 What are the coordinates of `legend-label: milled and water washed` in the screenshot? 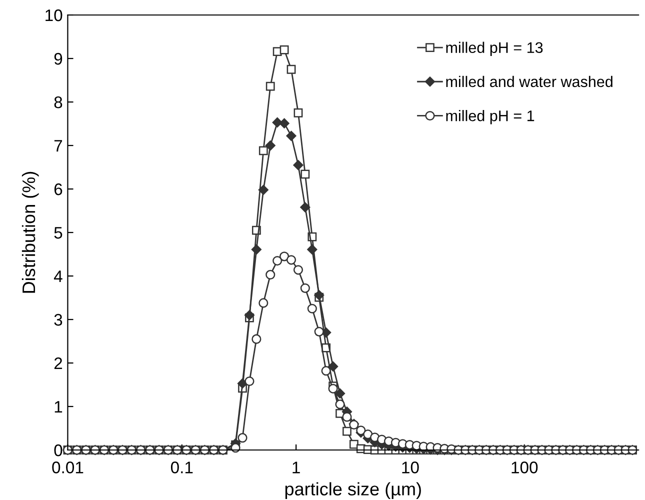 It's located at (529, 82).